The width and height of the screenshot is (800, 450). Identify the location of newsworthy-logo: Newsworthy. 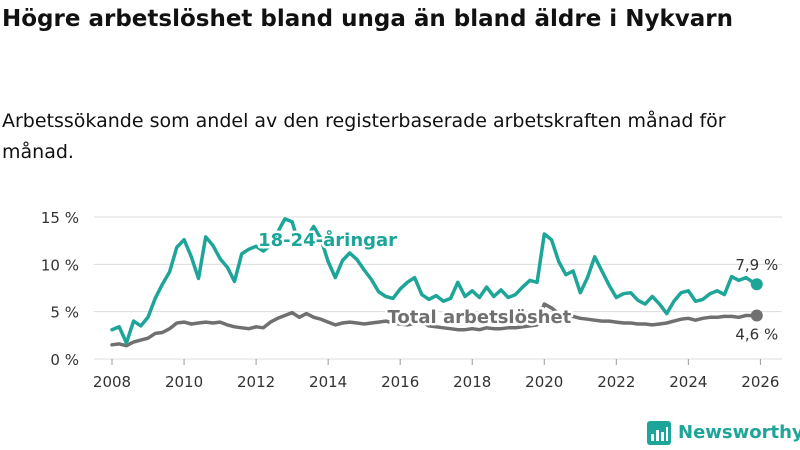
(723, 433).